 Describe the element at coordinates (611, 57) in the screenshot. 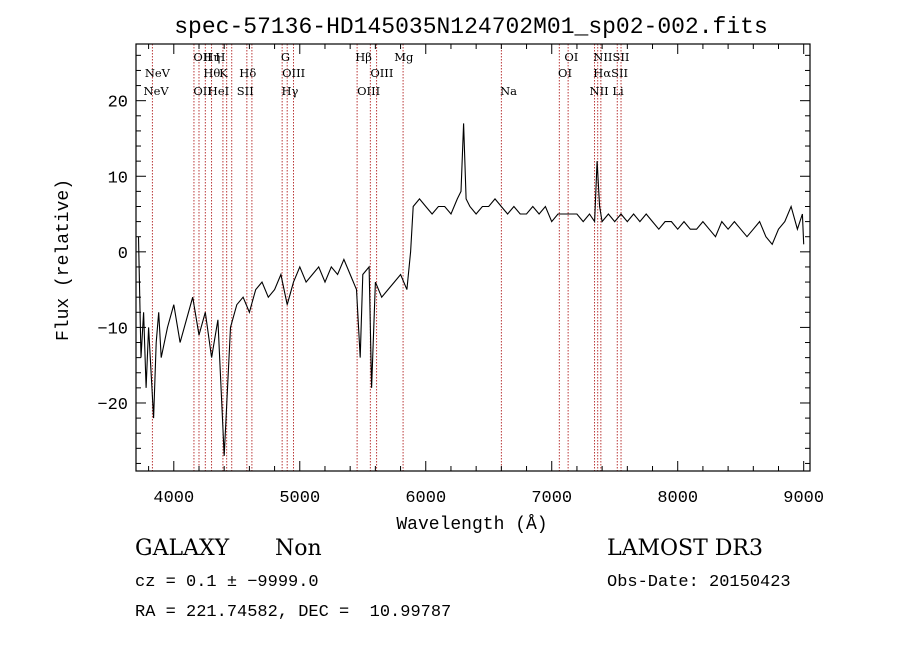

I see `line-label: NIISII` at that location.